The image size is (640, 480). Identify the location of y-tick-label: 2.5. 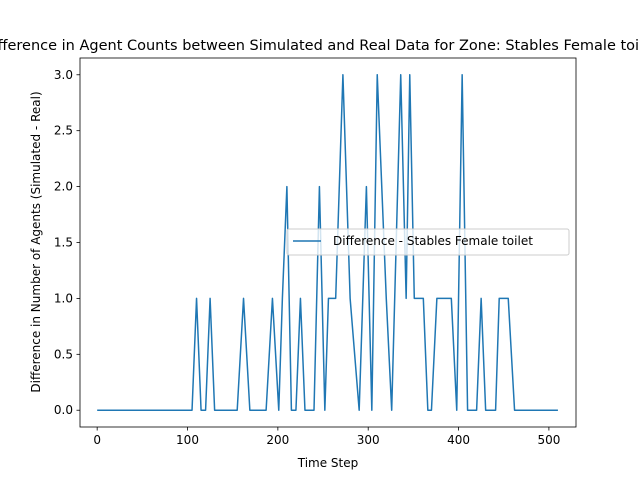
(63, 131).